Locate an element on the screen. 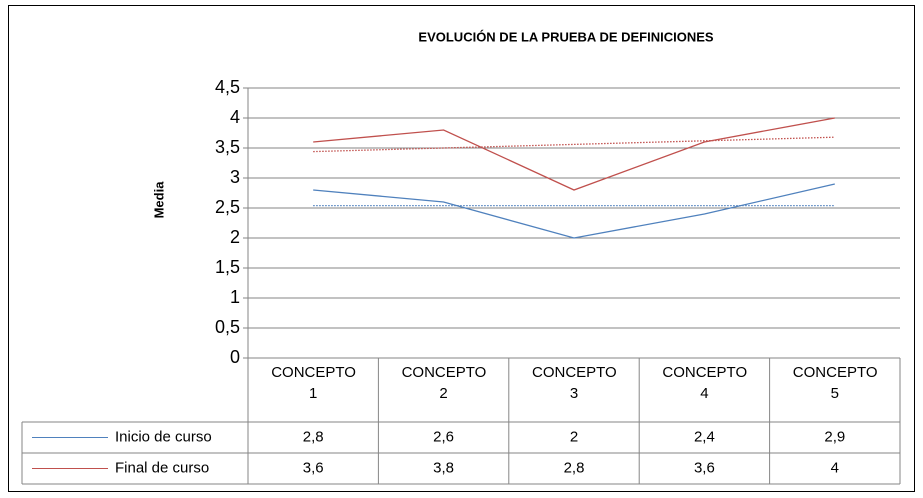 The height and width of the screenshot is (498, 923). x-tick-label-box: CONCEPTO 4 is located at coordinates (705, 383).